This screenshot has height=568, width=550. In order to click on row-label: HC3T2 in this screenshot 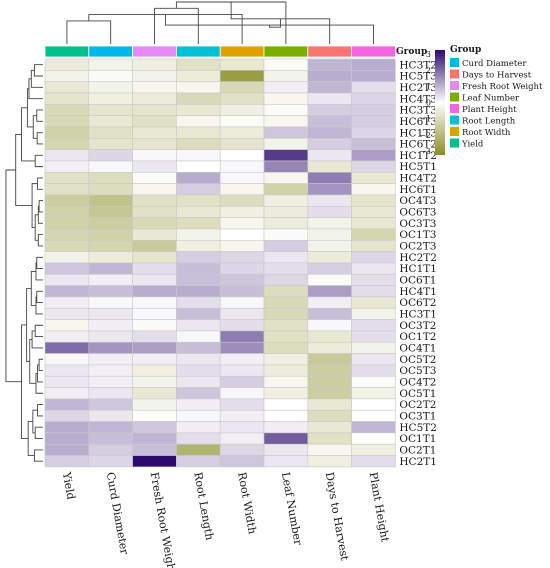, I will do `click(418, 65)`.